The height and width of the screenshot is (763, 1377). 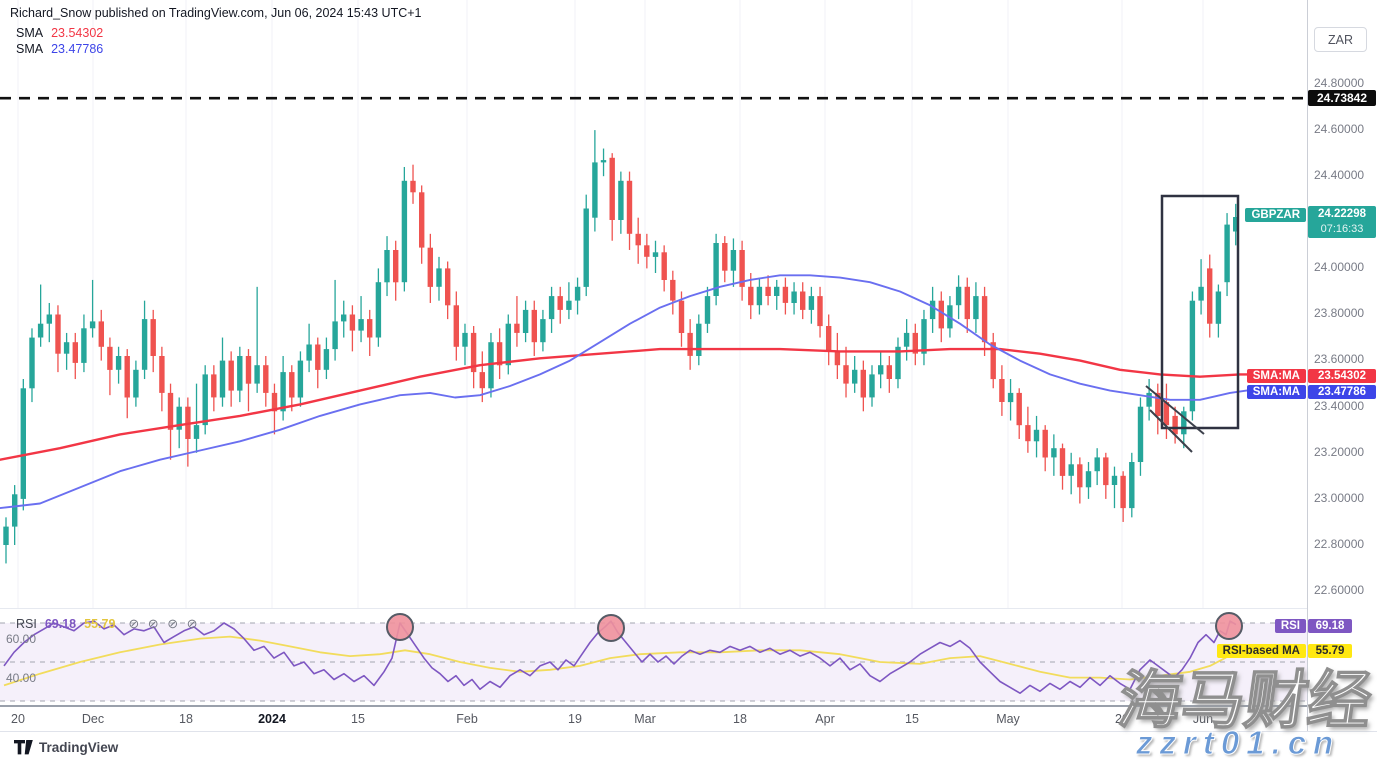 What do you see at coordinates (79, 747) in the screenshot?
I see `tradingview-wordmark: TradingView` at bounding box center [79, 747].